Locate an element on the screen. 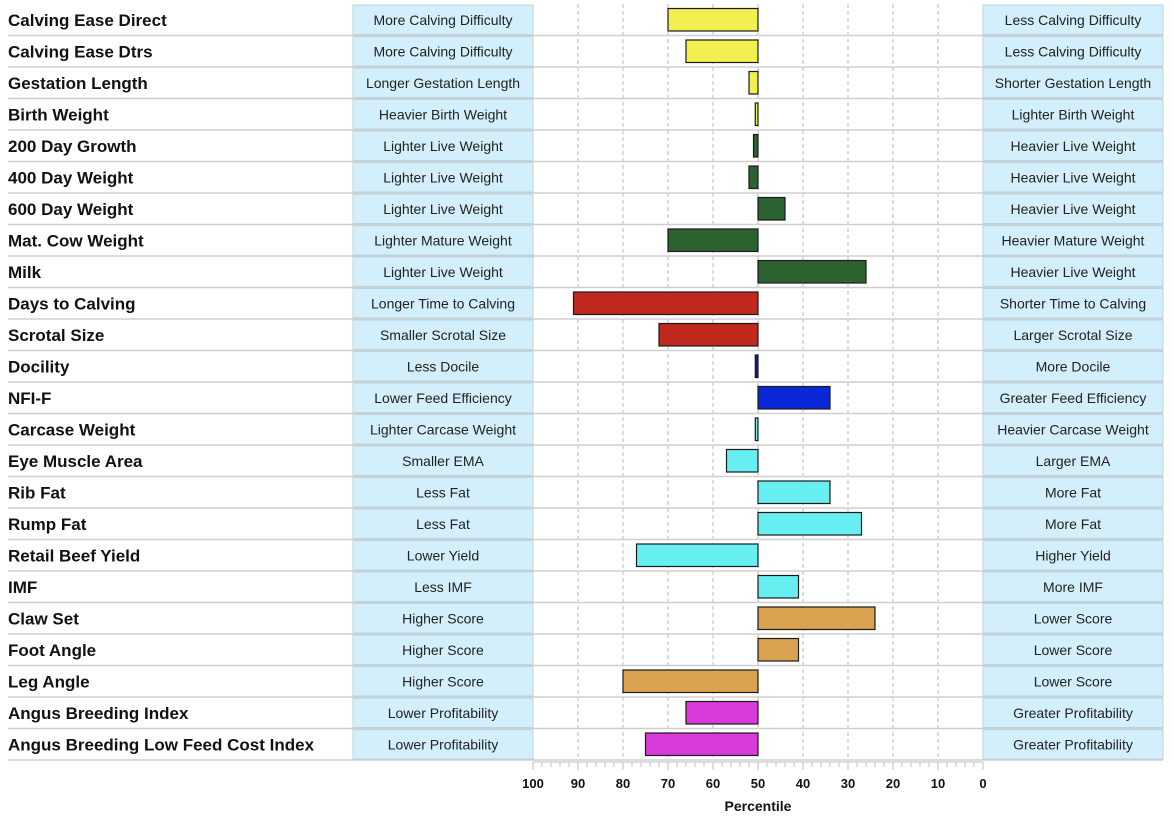 The height and width of the screenshot is (828, 1174). x-axis: 100 90 80 70 60 50 40 30 20 10 0 is located at coordinates (754, 776).